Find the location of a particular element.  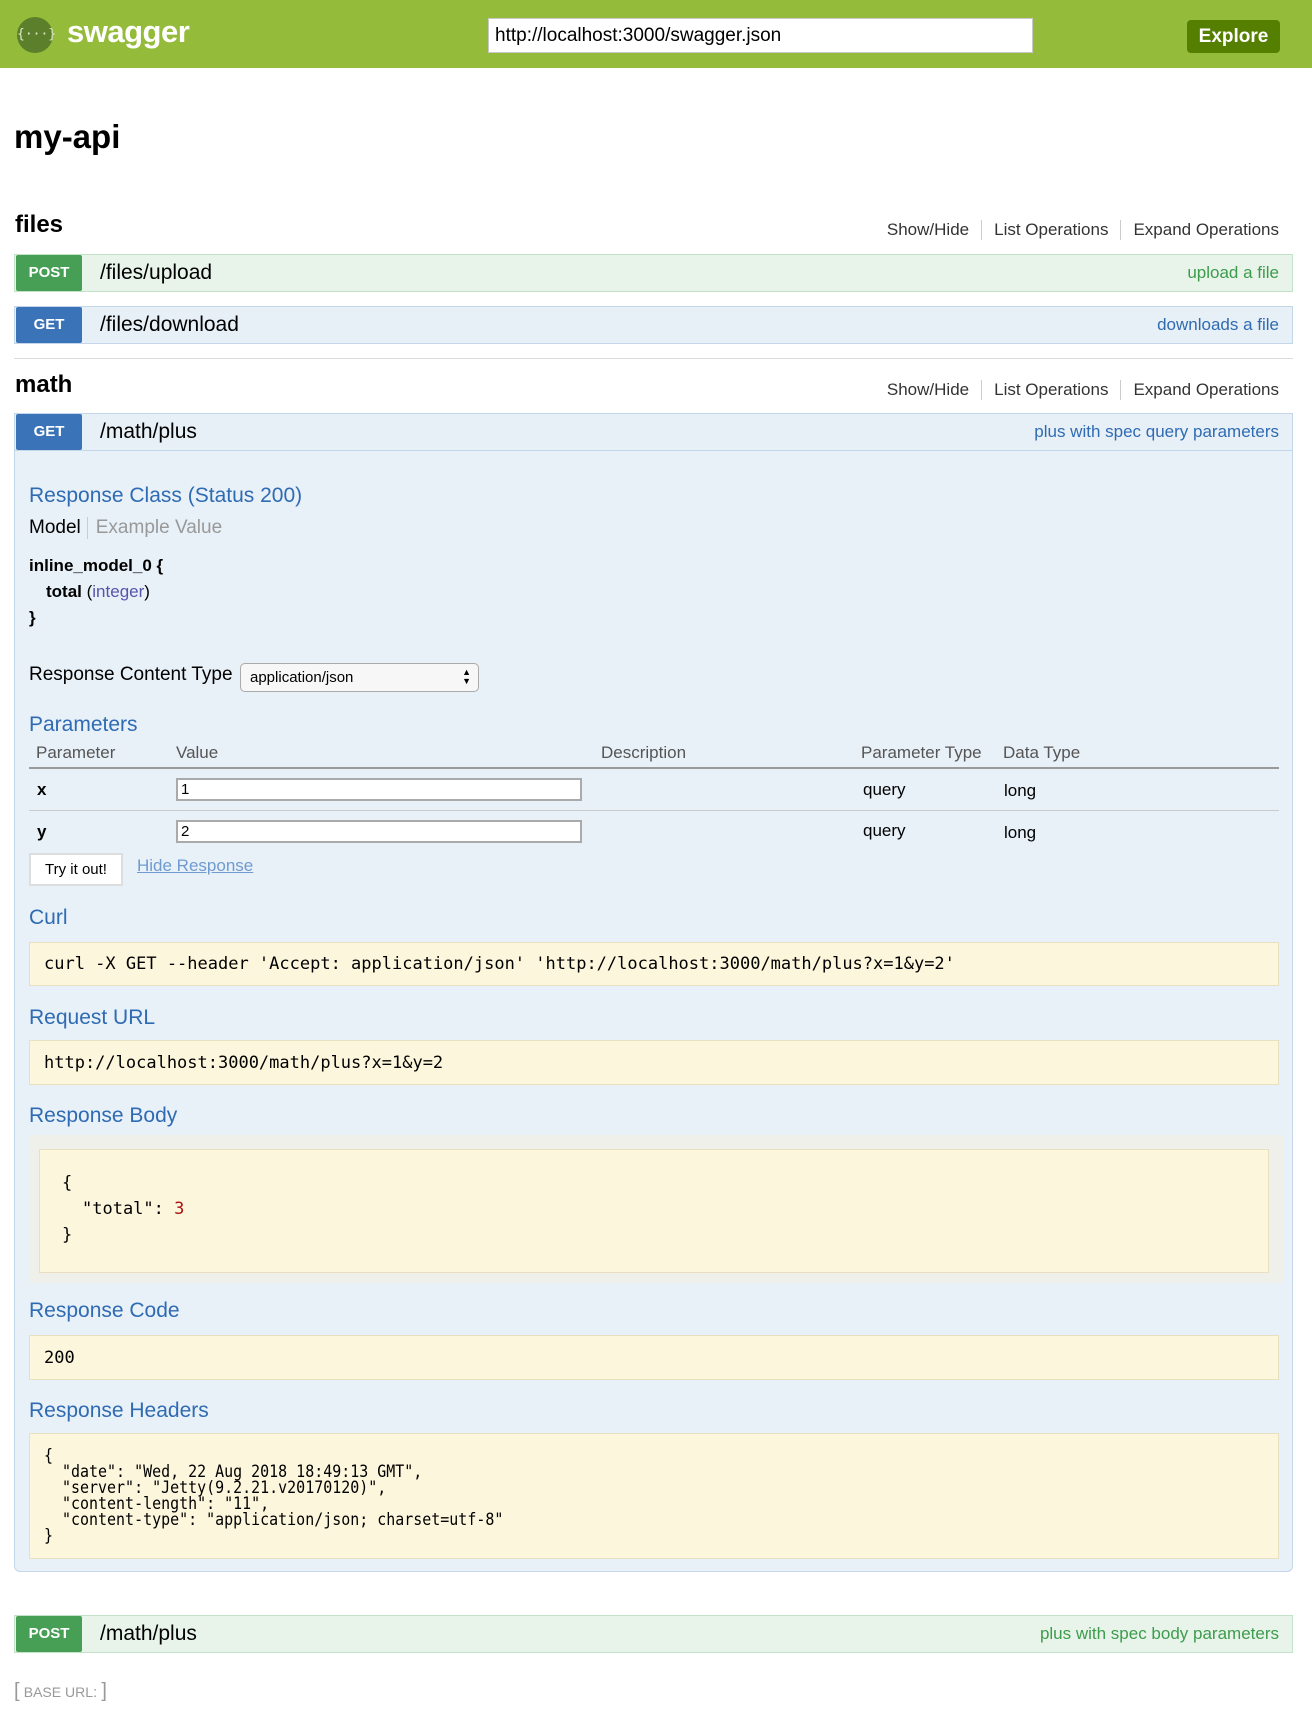

response-body: { "total": 3 } is located at coordinates (654, 1211).